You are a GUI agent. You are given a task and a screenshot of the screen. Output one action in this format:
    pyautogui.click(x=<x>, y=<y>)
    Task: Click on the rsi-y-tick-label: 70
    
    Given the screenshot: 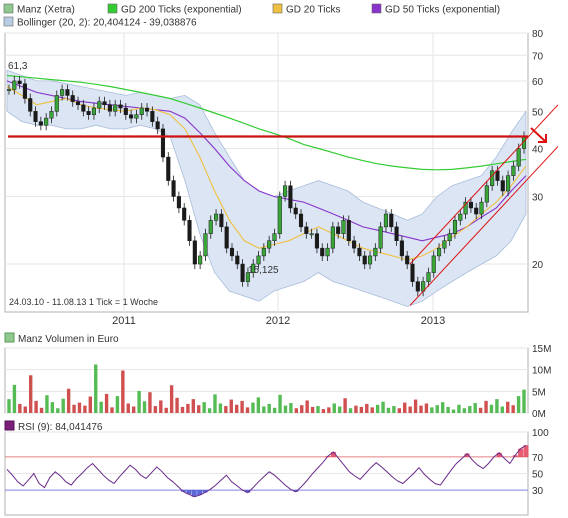 What is the action you would take?
    pyautogui.click(x=538, y=458)
    